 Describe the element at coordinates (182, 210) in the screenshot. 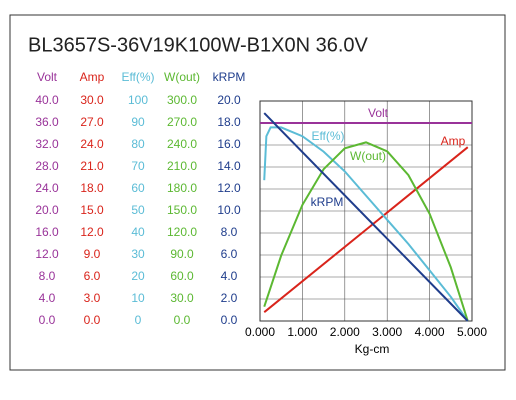

I see `y-tick-label: 150.0` at that location.